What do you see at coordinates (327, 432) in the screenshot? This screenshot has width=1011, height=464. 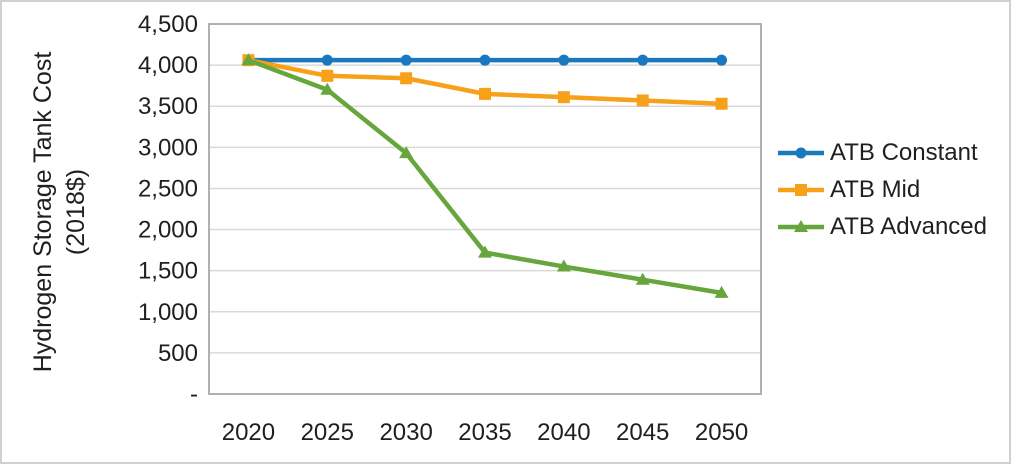 I see `x-tick-label: 2025` at bounding box center [327, 432].